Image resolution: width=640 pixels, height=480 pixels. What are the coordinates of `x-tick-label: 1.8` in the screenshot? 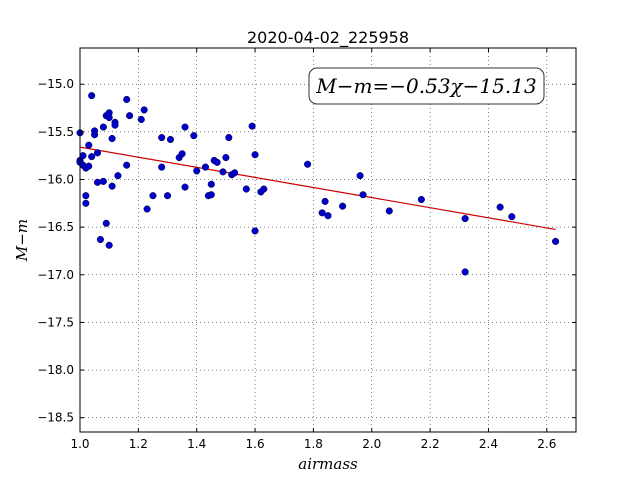 It's located at (313, 444).